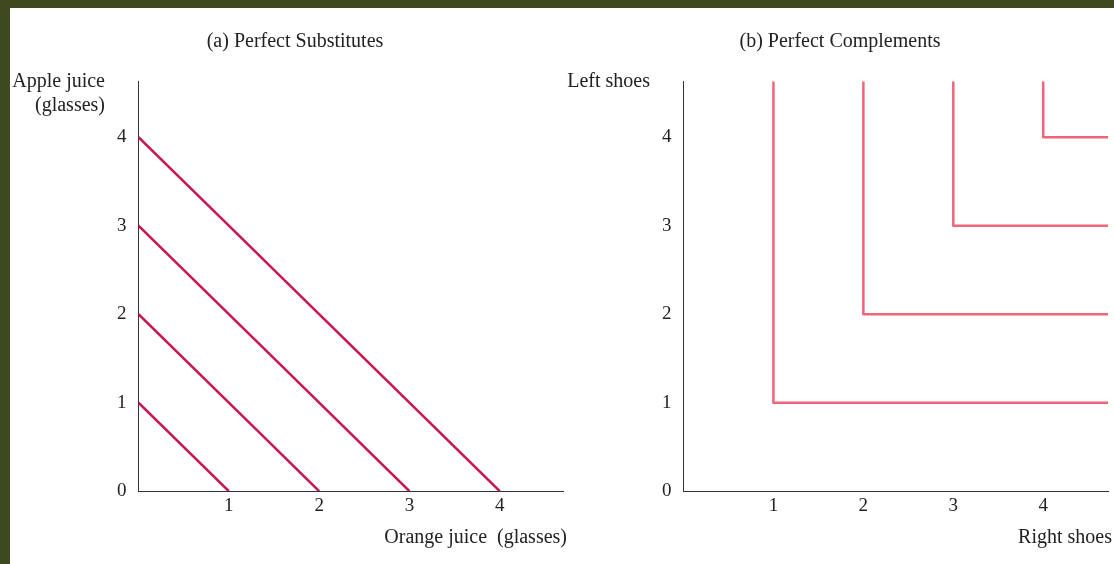 The height and width of the screenshot is (564, 1114). What do you see at coordinates (58, 92) in the screenshot?
I see `y-axis-title: Apple juice (glasses)` at bounding box center [58, 92].